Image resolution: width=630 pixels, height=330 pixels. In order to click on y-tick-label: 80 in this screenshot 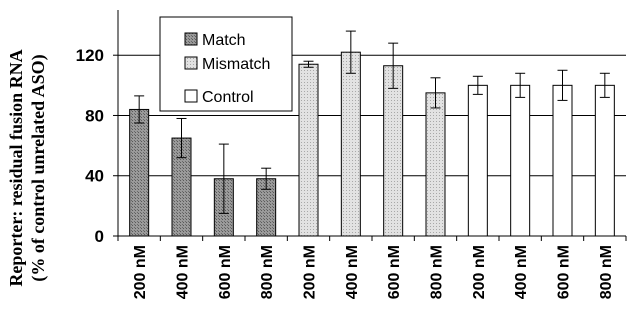, I will do `click(94, 115)`.